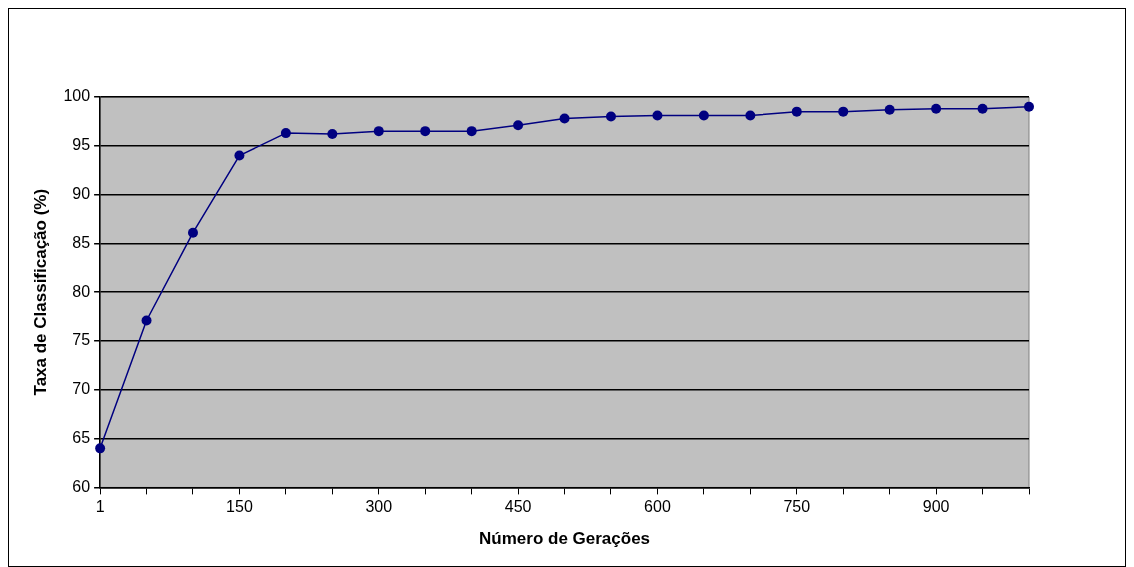 The height and width of the screenshot is (567, 1134). Describe the element at coordinates (81, 389) in the screenshot. I see `y-tick-label: 70` at that location.